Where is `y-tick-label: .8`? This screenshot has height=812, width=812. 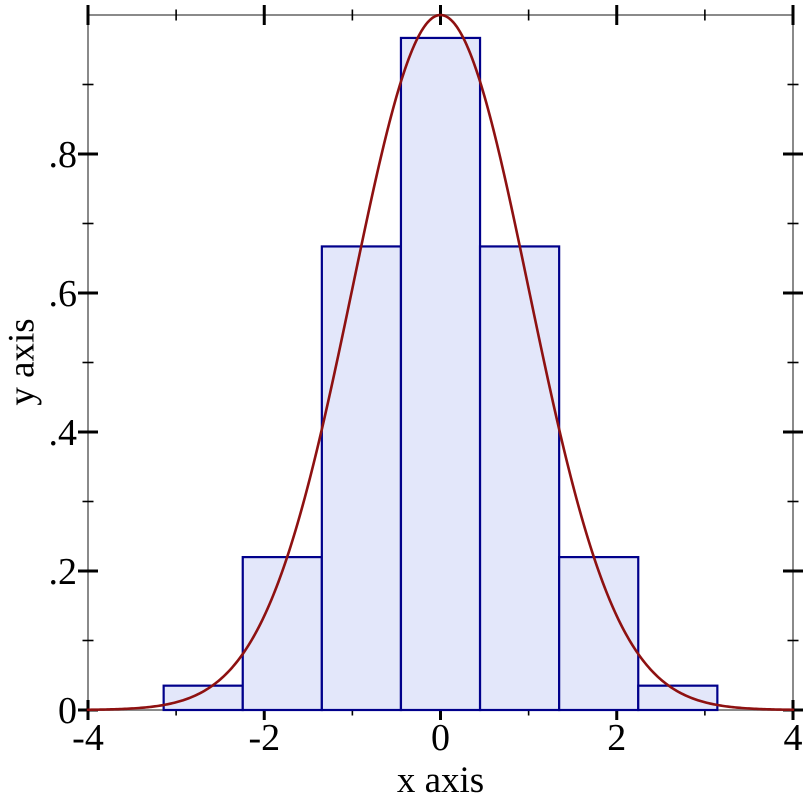 y-tick-label: .8 is located at coordinates (63, 155).